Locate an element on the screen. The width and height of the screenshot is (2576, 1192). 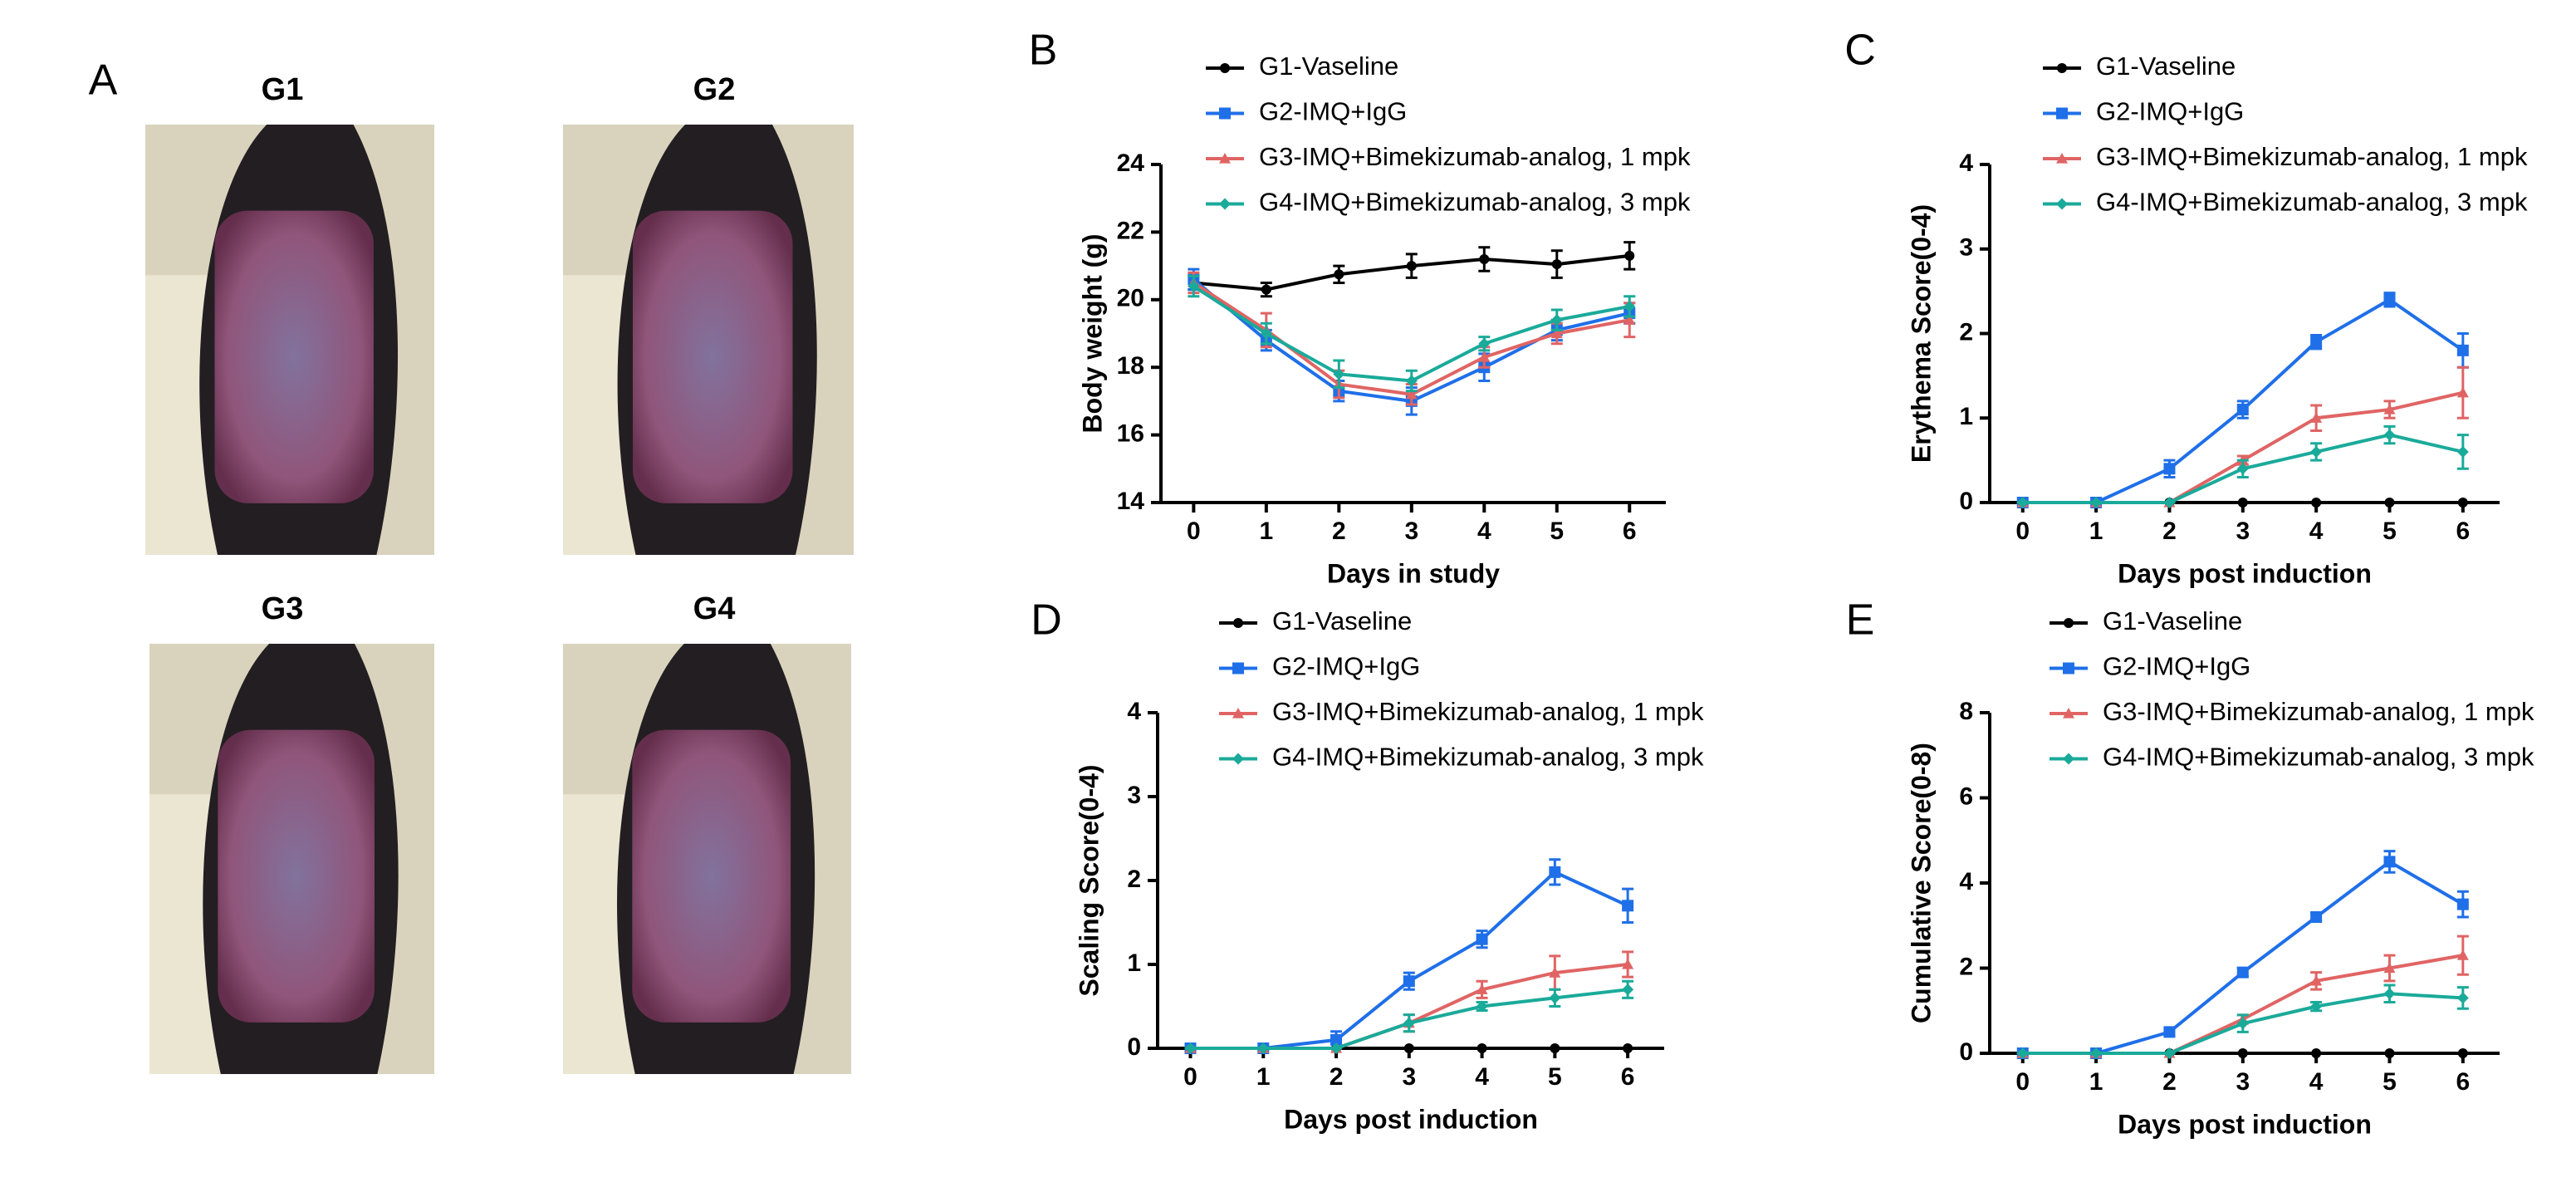
y-axis-label: Erythema Score(0-4) is located at coordinates (1921, 334).